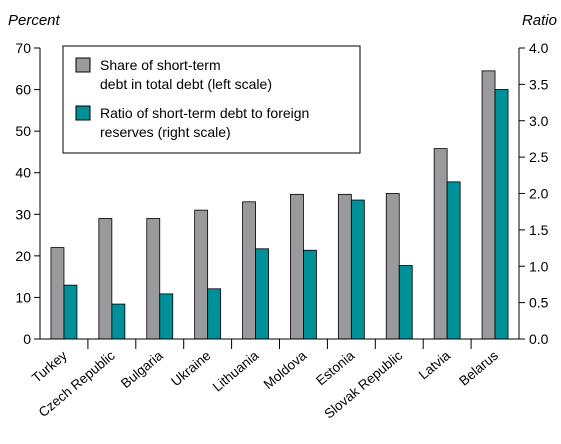 This screenshot has height=444, width=561. Describe the element at coordinates (23, 131) in the screenshot. I see `left-tick-label: 50` at that location.